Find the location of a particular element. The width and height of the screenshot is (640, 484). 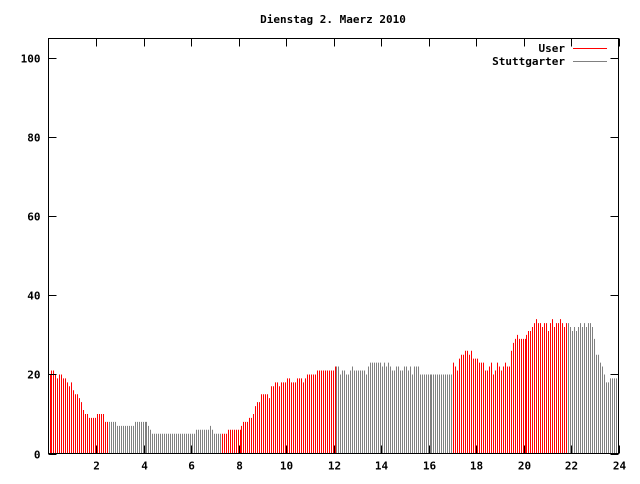

x-tick-label: 12 is located at coordinates (334, 466).